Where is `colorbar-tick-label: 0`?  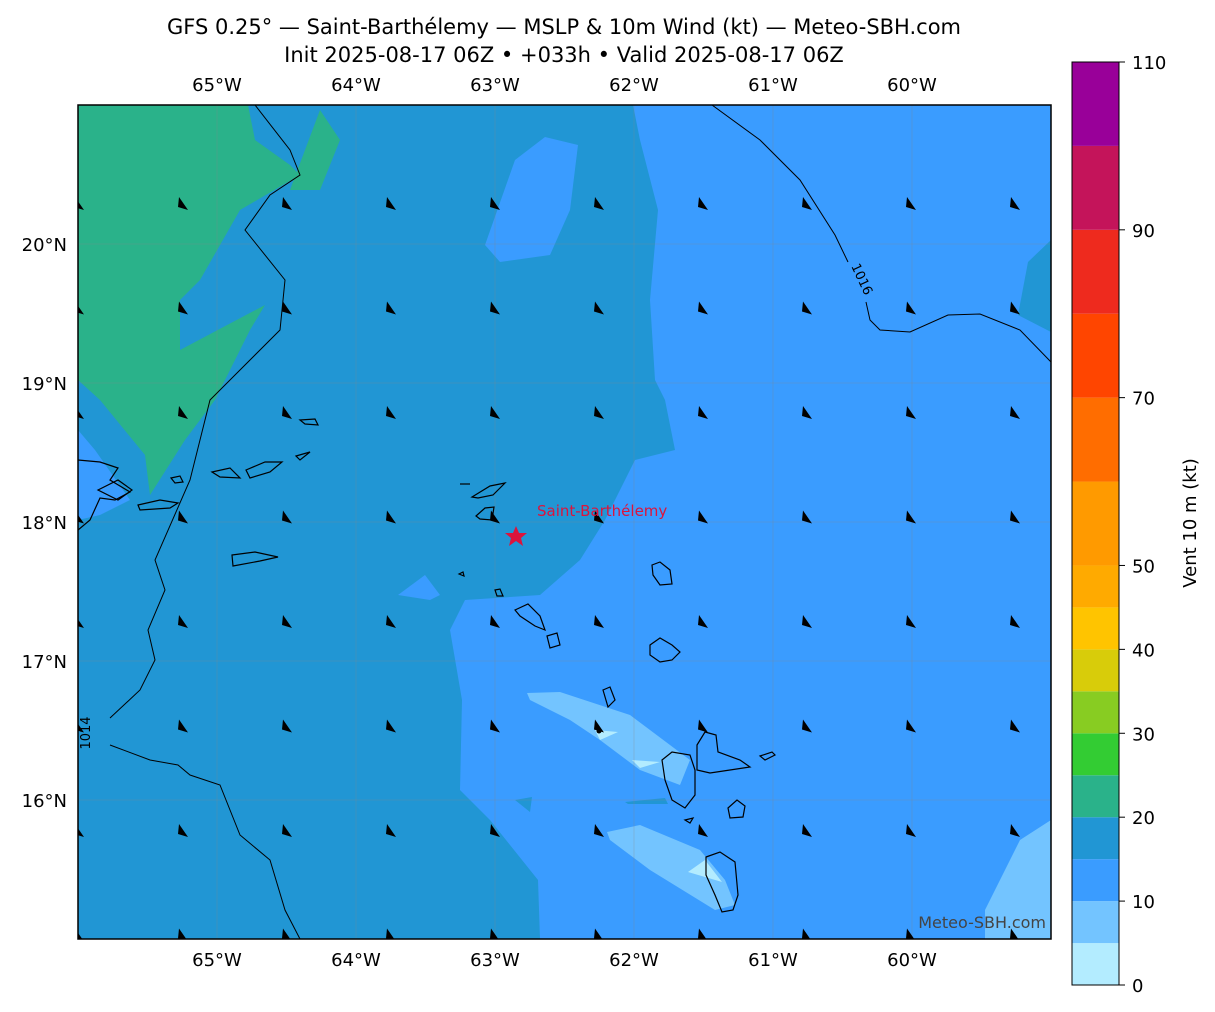
colorbar-tick-label: 0 is located at coordinates (1137, 986).